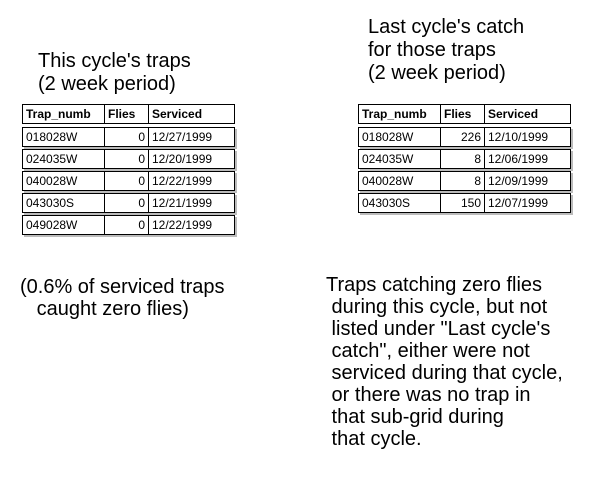 Image resolution: width=600 pixels, height=482 pixels. I want to click on right-note-line: Traps catching zero flies, so click(434, 285).